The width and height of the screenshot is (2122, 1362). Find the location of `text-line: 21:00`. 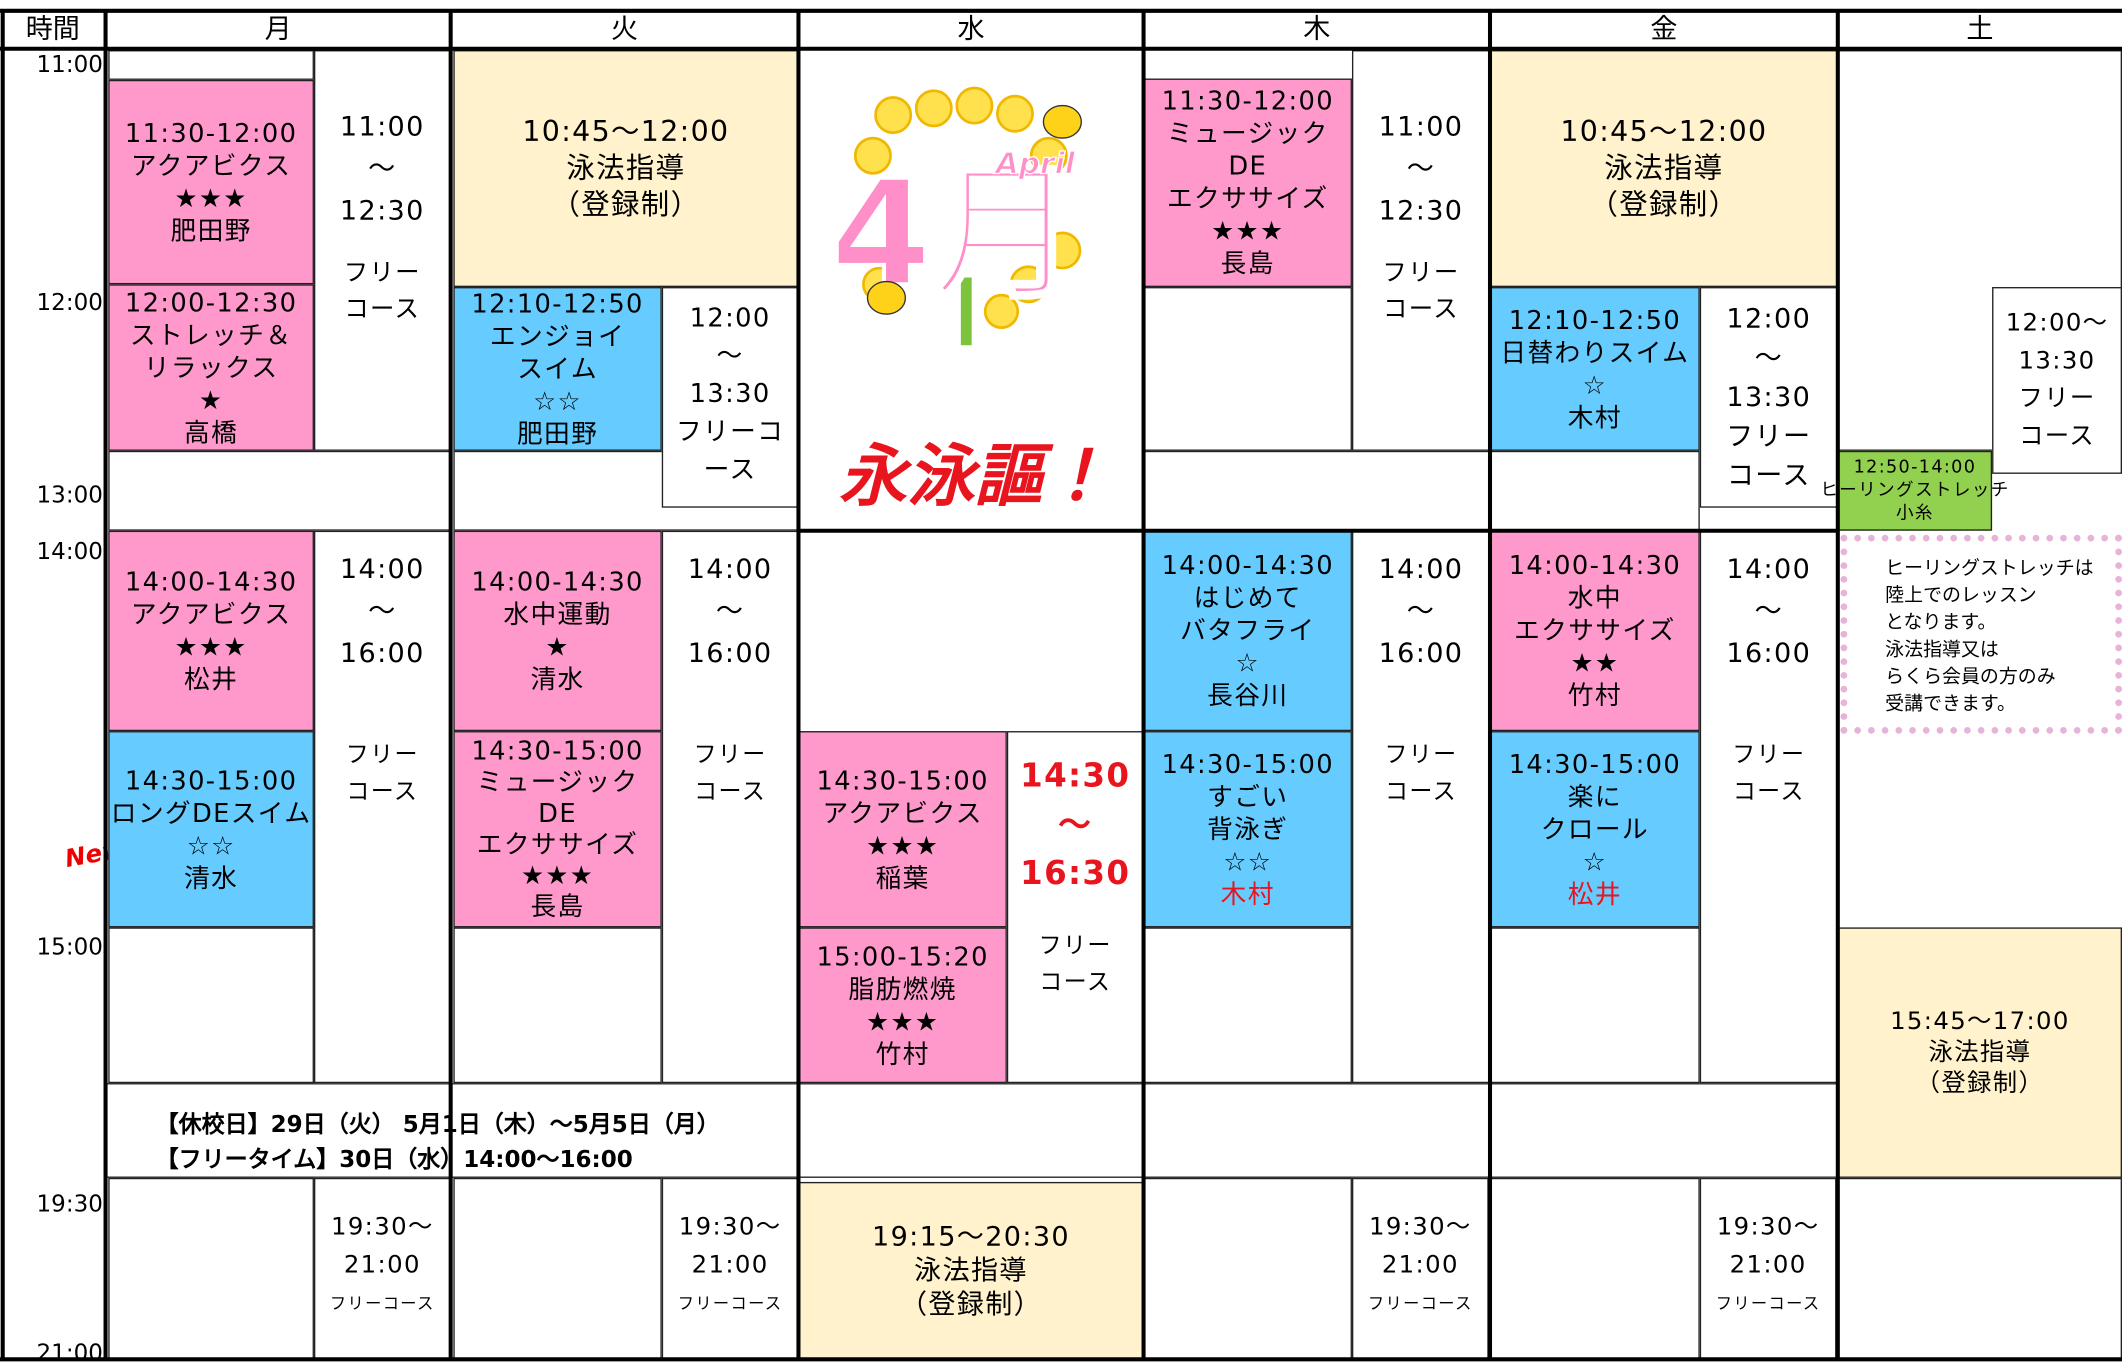

text-line: 21:00 is located at coordinates (1768, 1265).